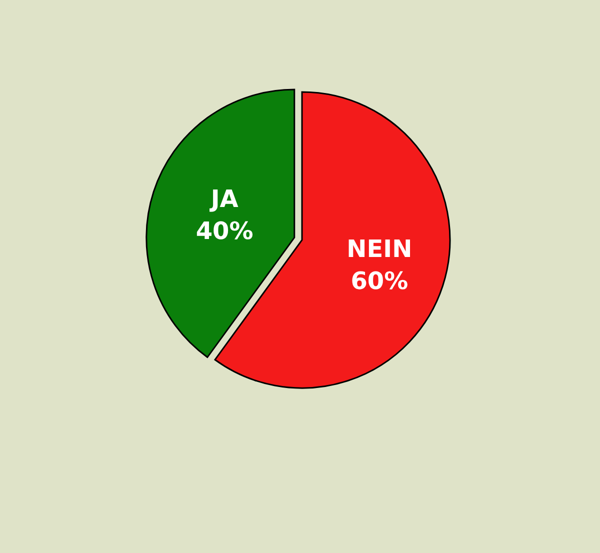 The image size is (600, 553). I want to click on slice-label: JA, so click(223, 198).